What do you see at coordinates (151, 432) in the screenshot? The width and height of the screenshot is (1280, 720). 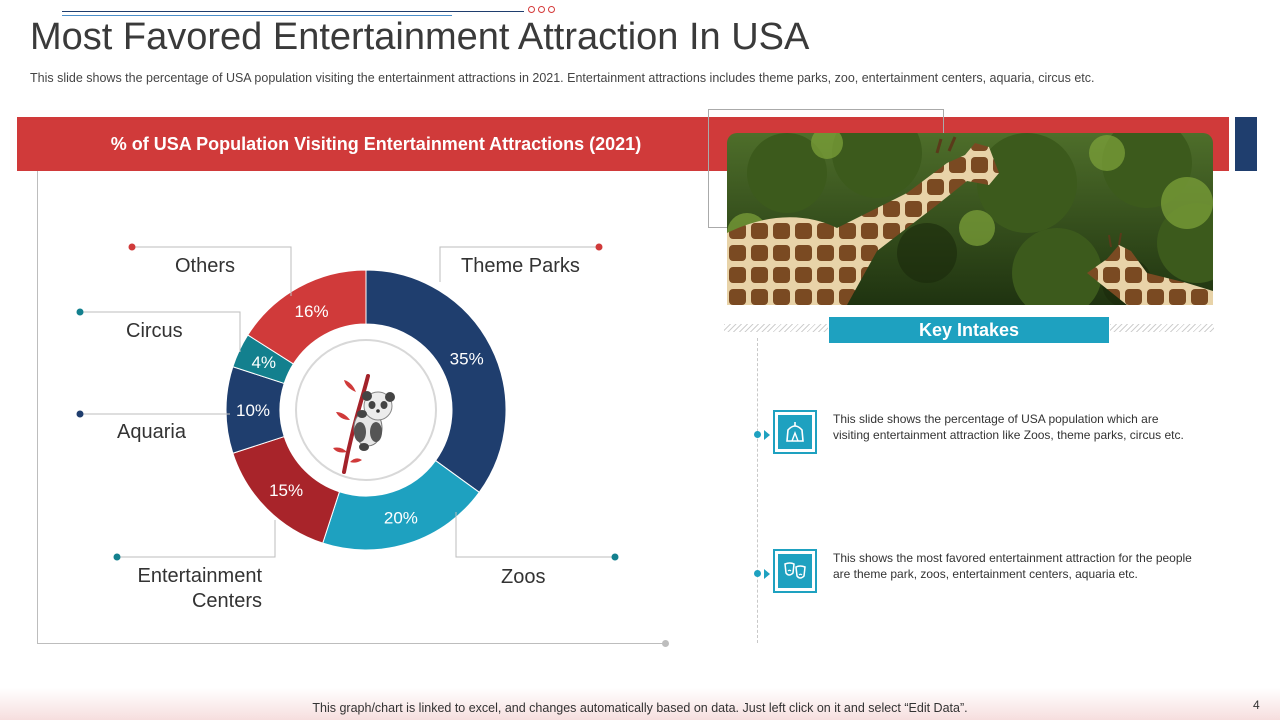 I see `category-label-aquaria: Aquaria` at bounding box center [151, 432].